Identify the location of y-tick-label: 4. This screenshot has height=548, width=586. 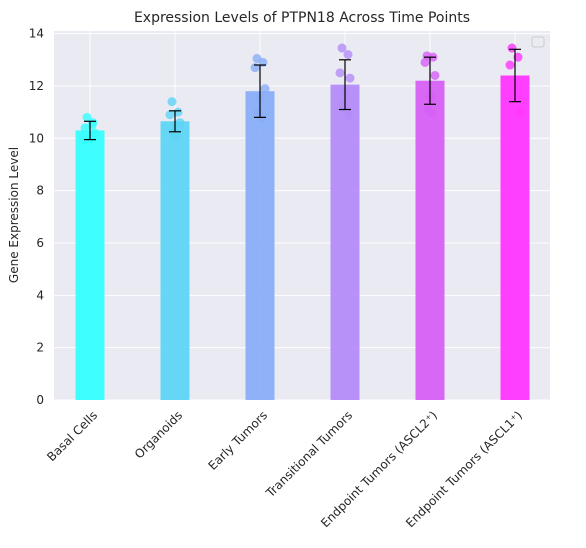
(40, 295).